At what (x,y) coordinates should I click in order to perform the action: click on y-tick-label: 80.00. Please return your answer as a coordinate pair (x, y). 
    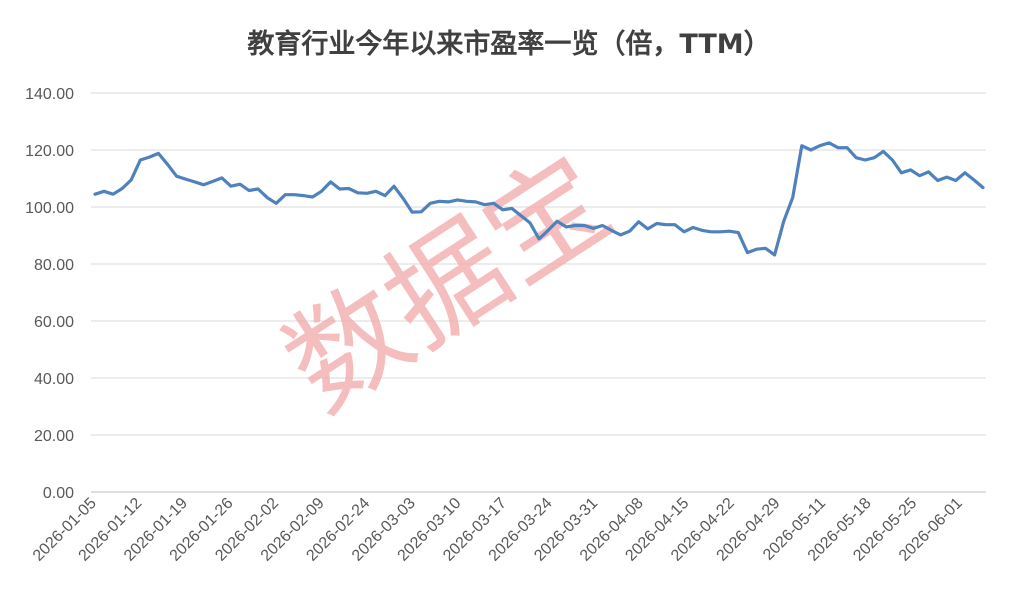
    Looking at the image, I should click on (54, 265).